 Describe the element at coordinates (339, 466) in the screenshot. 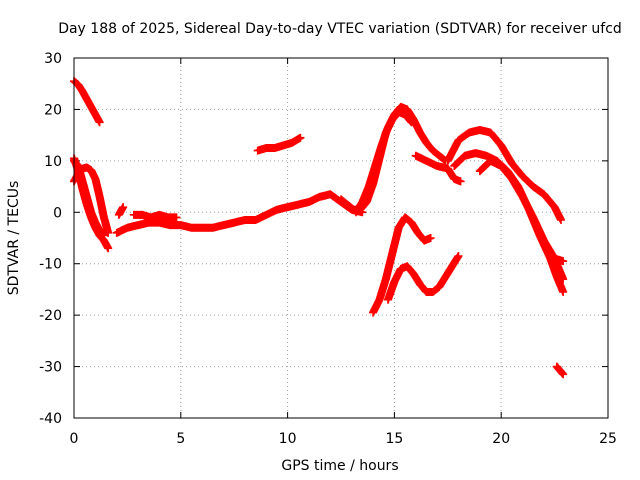

I see `x-axis-label: GPS time / hours` at that location.